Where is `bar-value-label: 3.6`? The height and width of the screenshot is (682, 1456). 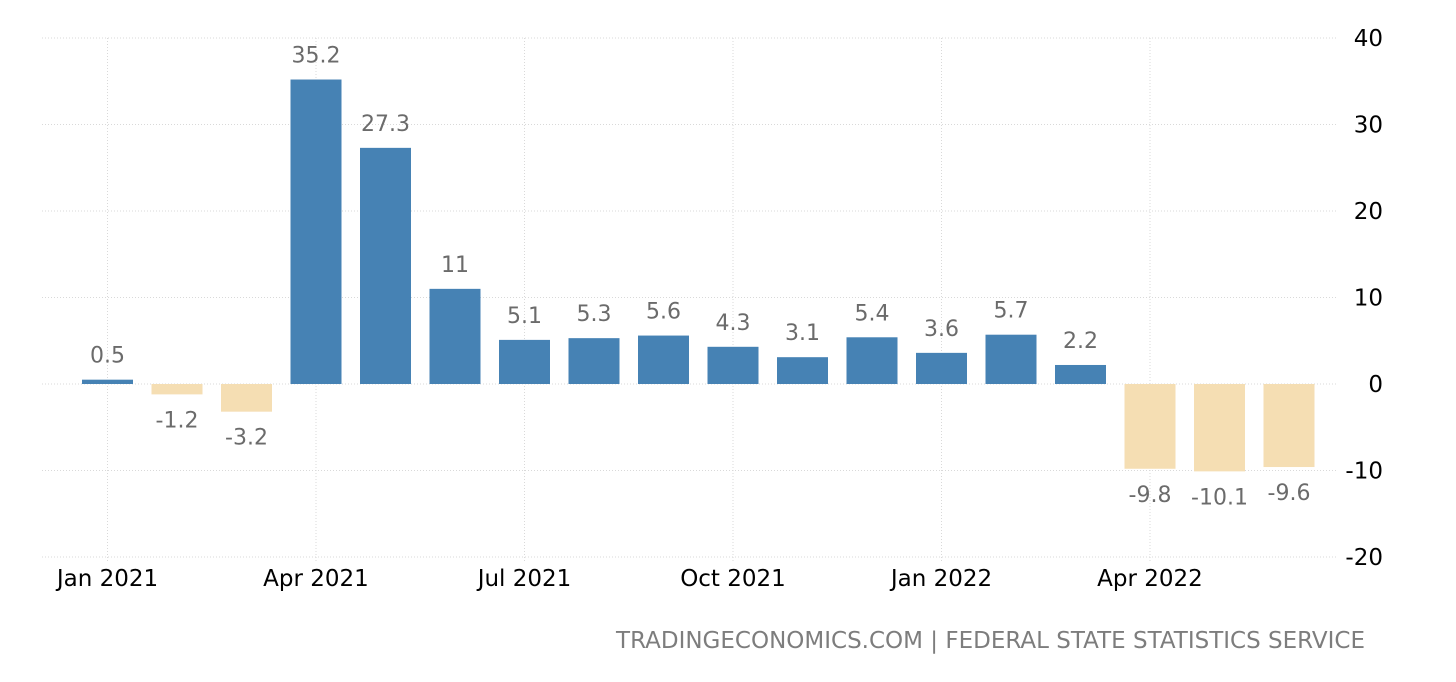
bar-value-label: 3.6 is located at coordinates (941, 329).